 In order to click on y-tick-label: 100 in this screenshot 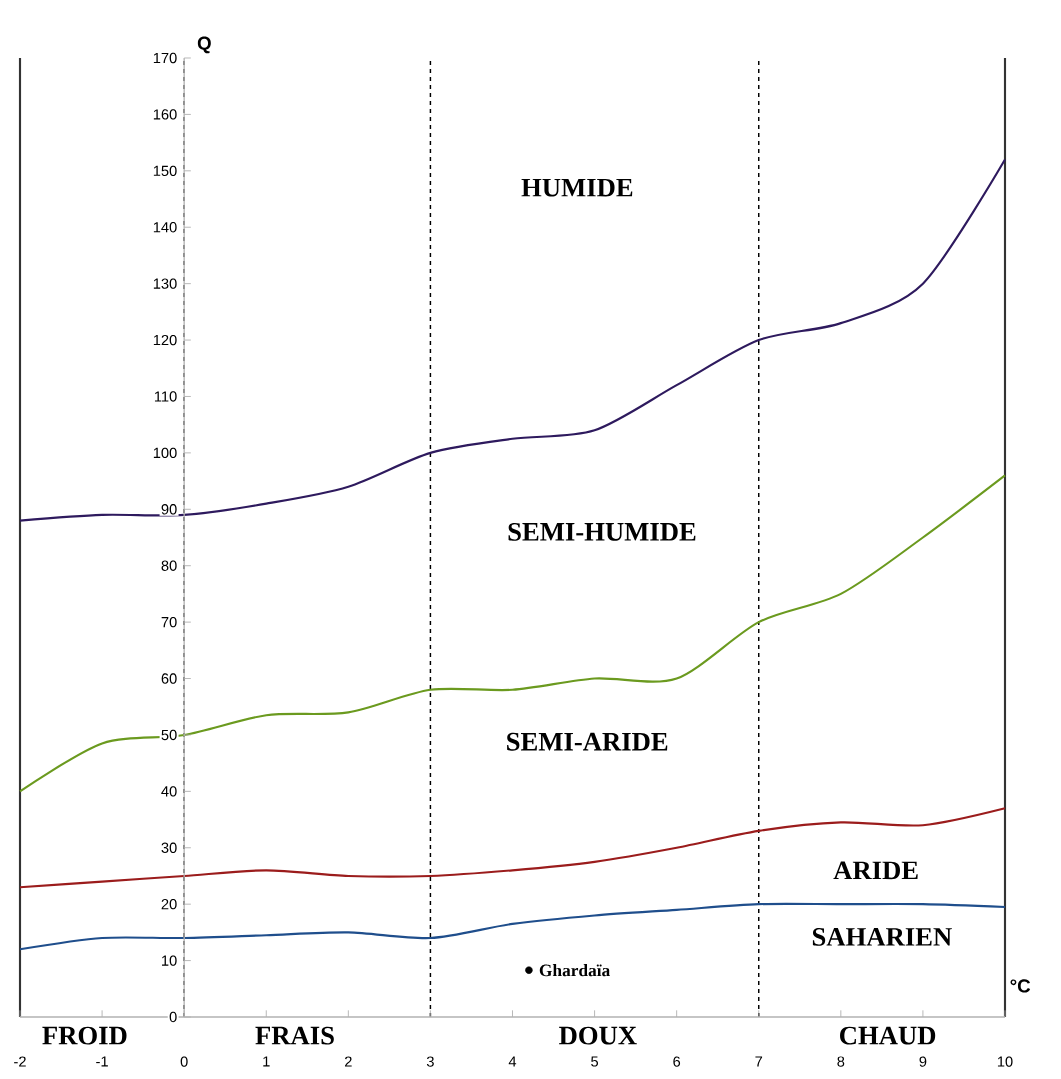, I will do `click(165, 453)`.